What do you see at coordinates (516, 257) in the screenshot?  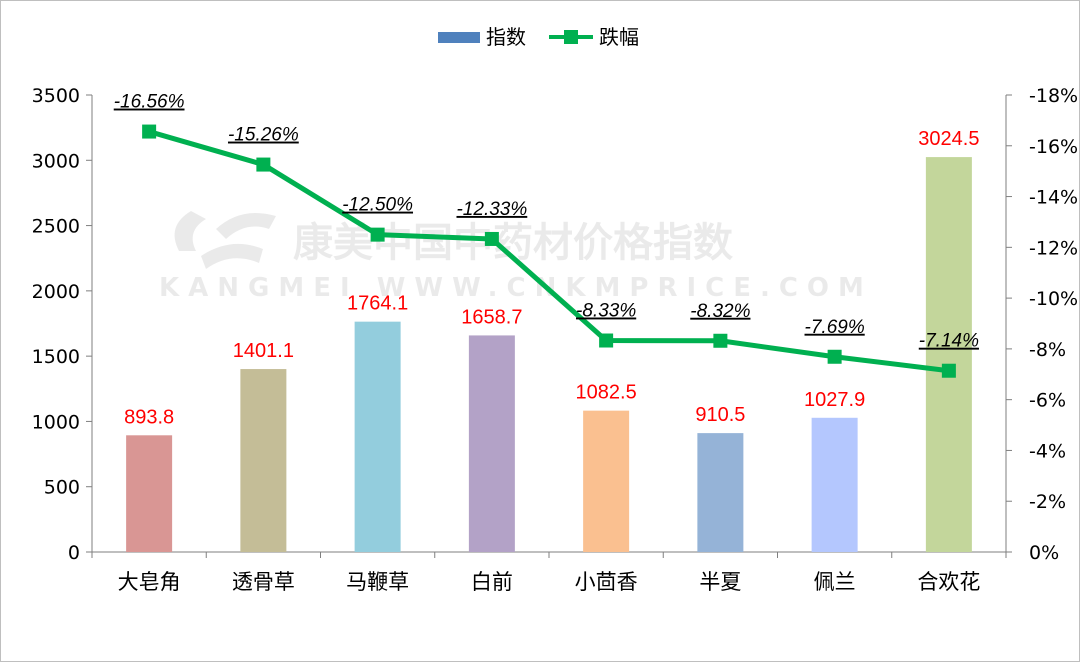 I see `watermark: 康美中国中药材价格指数 KANGMEI WWW.CNKMPRICE.COM` at bounding box center [516, 257].